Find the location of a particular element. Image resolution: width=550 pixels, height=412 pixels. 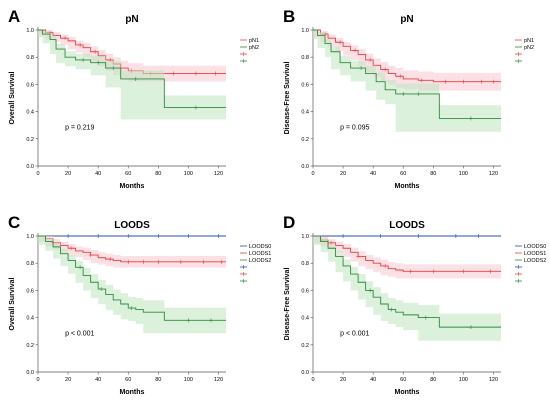

x-tick-label: 100 is located at coordinates (188, 380).